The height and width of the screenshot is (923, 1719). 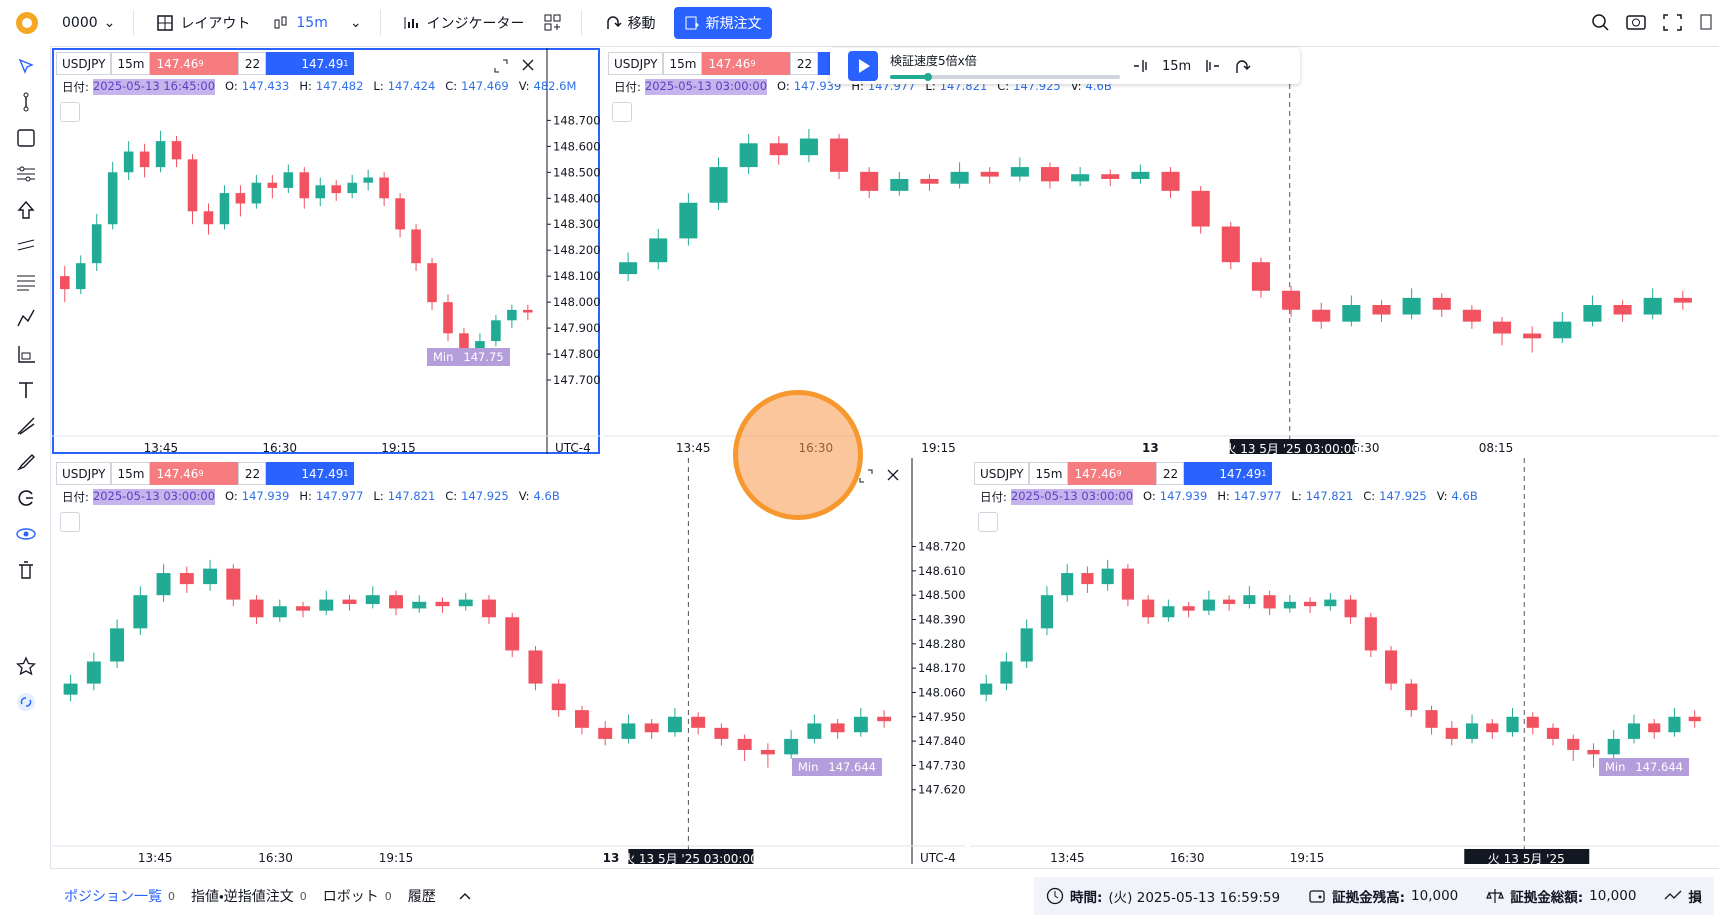 What do you see at coordinates (339, 86) in the screenshot?
I see `h-value: 147.482` at bounding box center [339, 86].